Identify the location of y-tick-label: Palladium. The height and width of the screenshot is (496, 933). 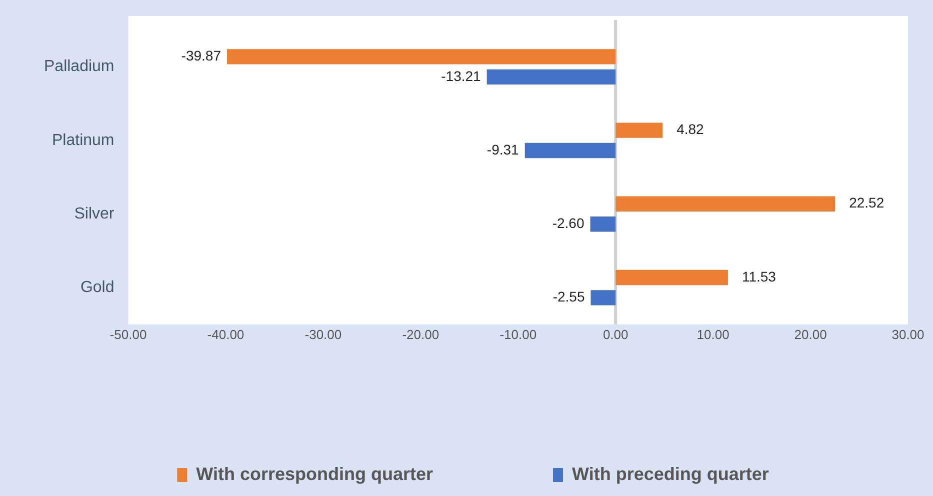
(79, 67).